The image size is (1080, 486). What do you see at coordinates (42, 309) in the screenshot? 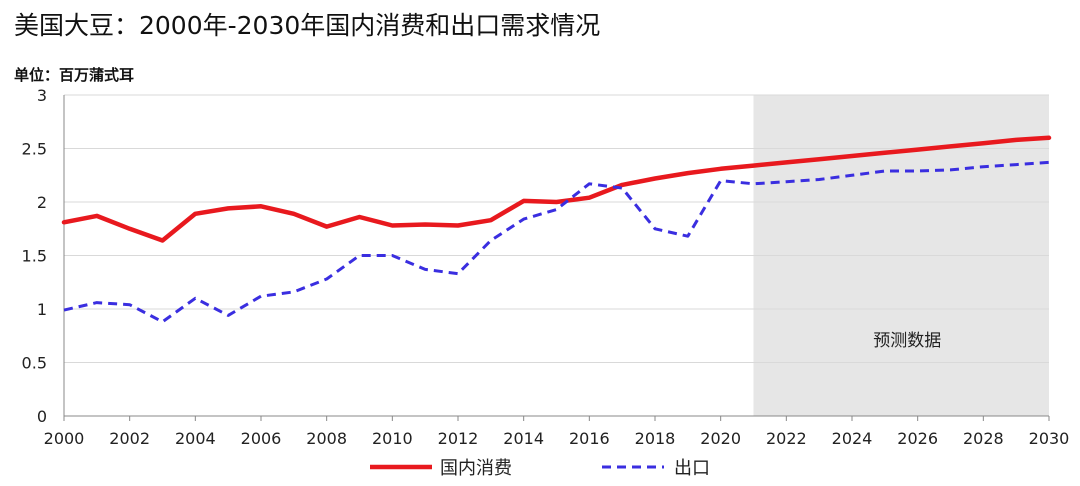
I see `y-tick-label: 1` at bounding box center [42, 309].